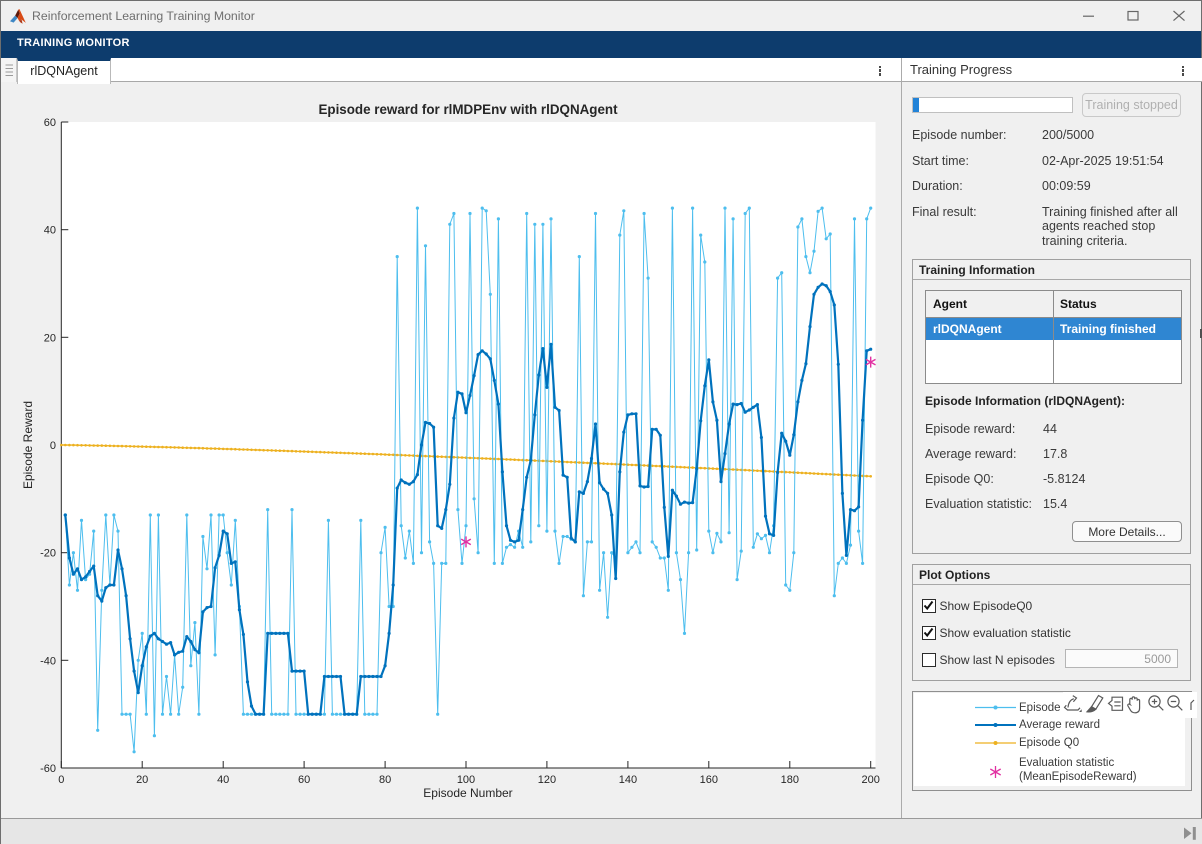 Image resolution: width=1202 pixels, height=844 pixels. What do you see at coordinates (48, 554) in the screenshot?
I see `svg-text: -20` at bounding box center [48, 554].